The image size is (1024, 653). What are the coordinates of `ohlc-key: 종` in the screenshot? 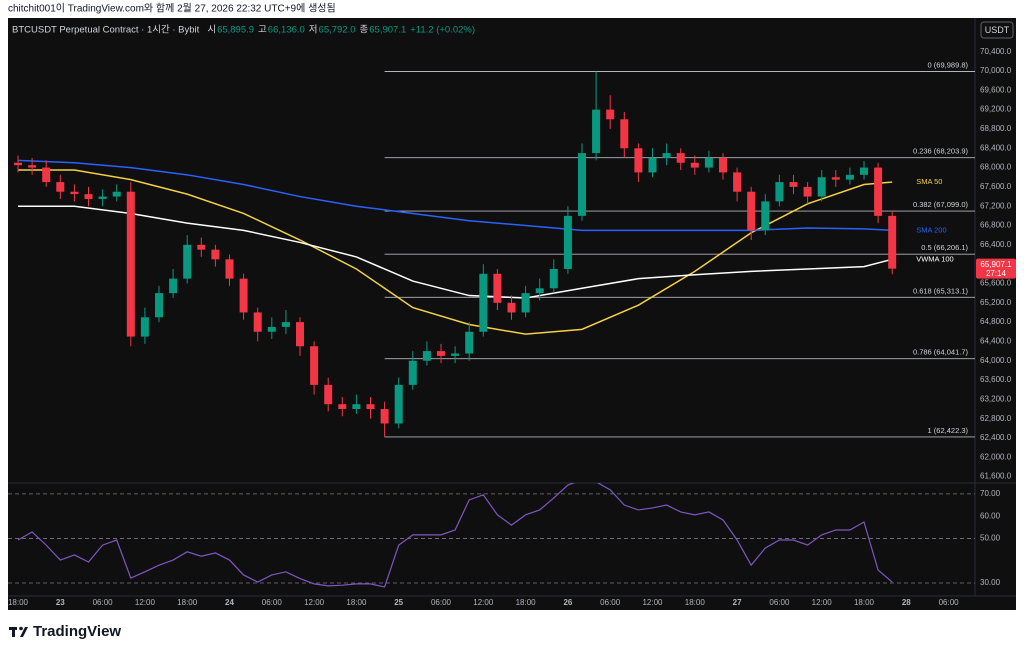 It's located at (364, 30).